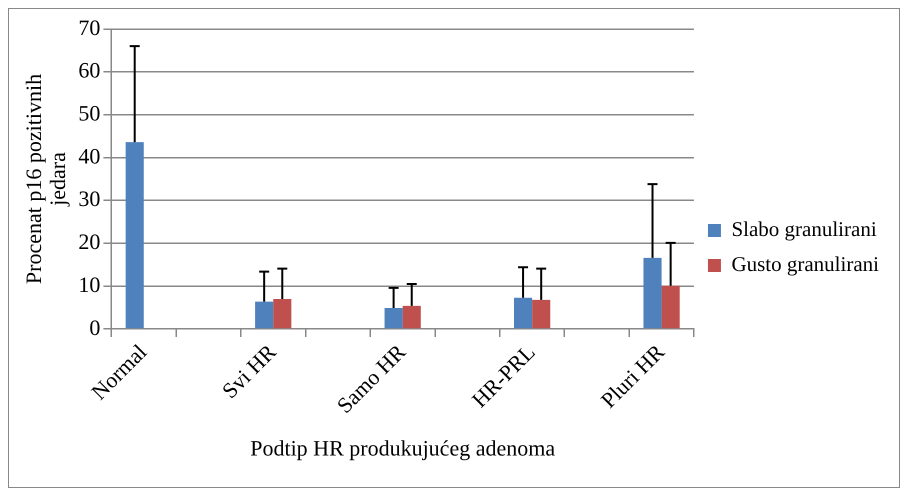 This screenshot has height=496, width=909. Describe the element at coordinates (805, 264) in the screenshot. I see `legend-label: Gusto granulirani` at that location.